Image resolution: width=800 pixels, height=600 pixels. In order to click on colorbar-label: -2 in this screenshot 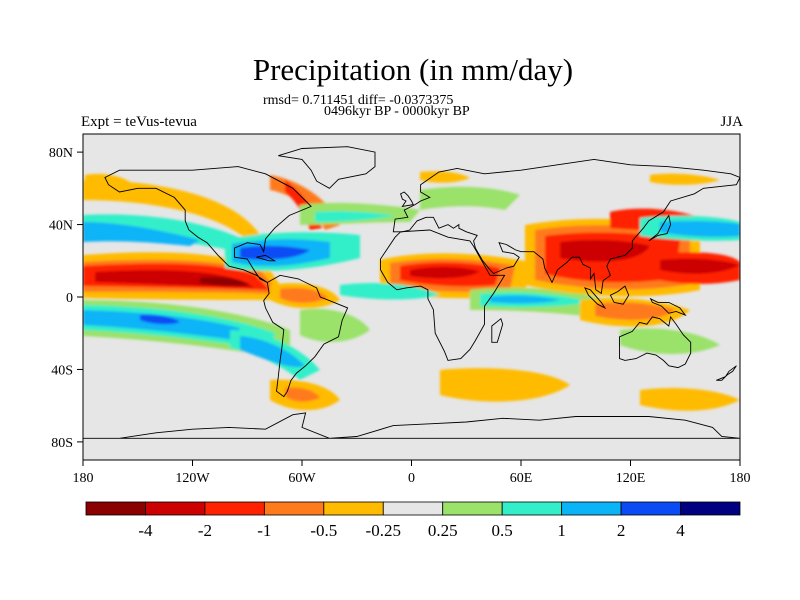, I will do `click(205, 530)`.